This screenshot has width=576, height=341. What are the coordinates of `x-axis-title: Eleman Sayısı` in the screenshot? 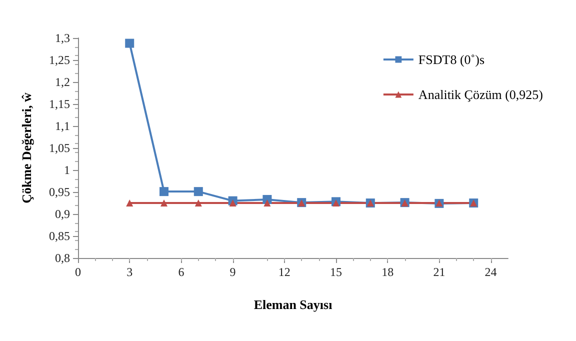 It's located at (293, 304).